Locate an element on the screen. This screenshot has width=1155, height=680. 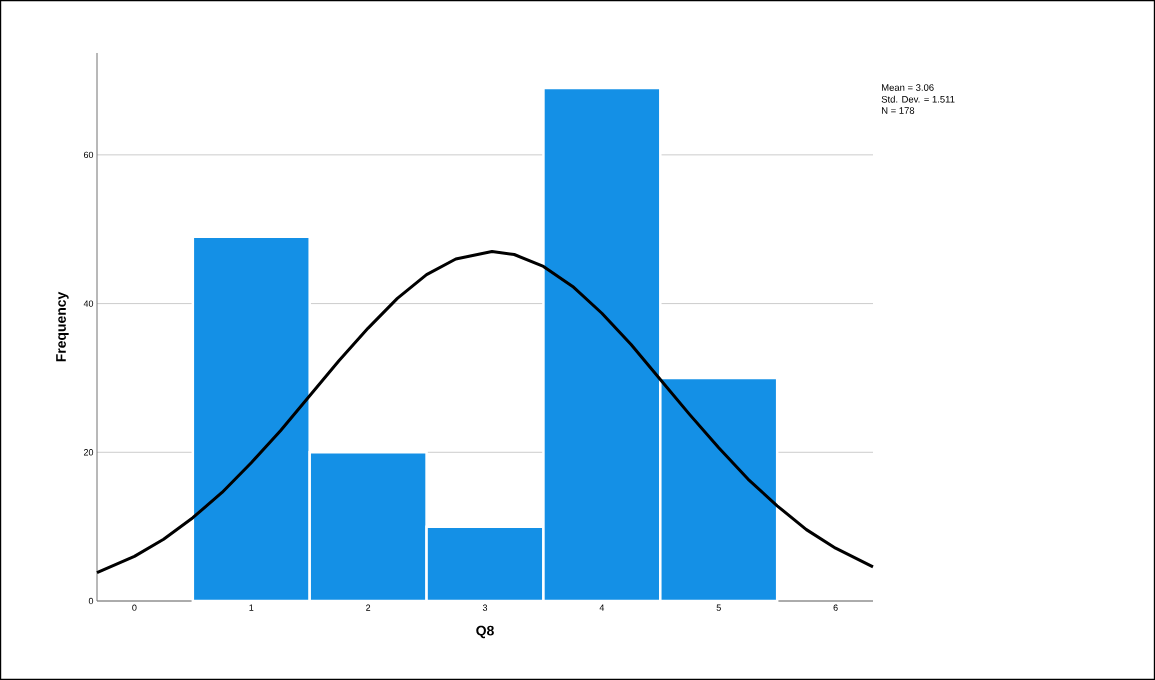
x-tick-label: 1 is located at coordinates (251, 607).